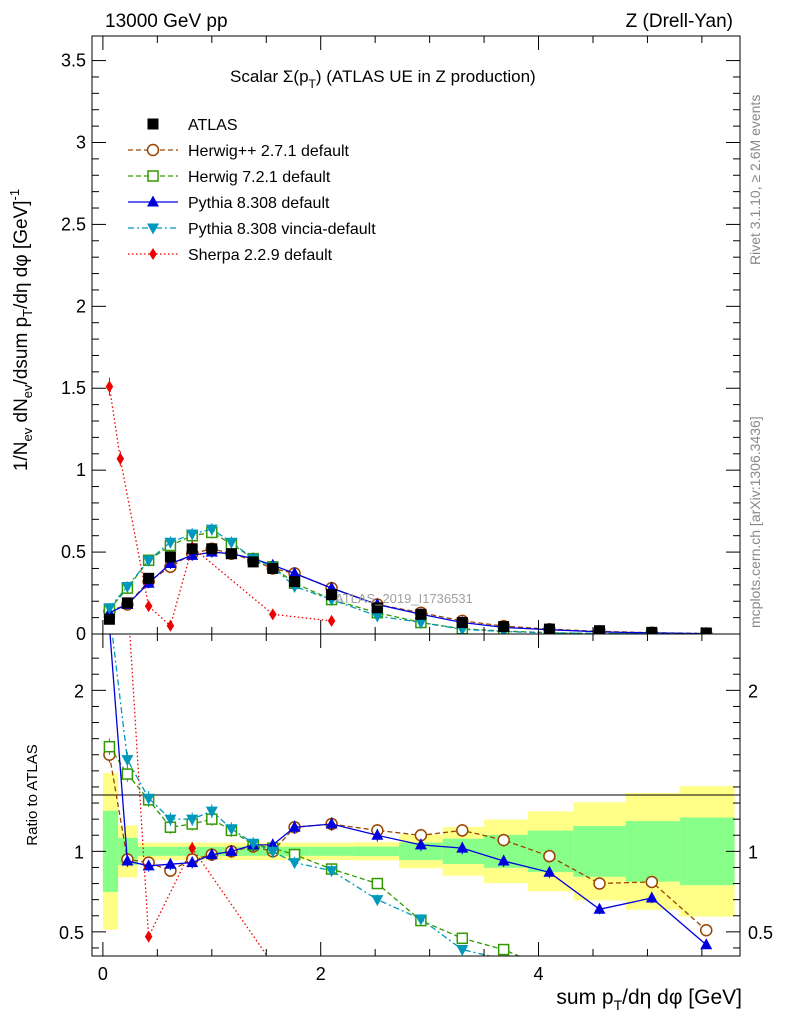  Describe the element at coordinates (269, 76) in the screenshot. I see `title-main: Scalar Σ(p` at that location.